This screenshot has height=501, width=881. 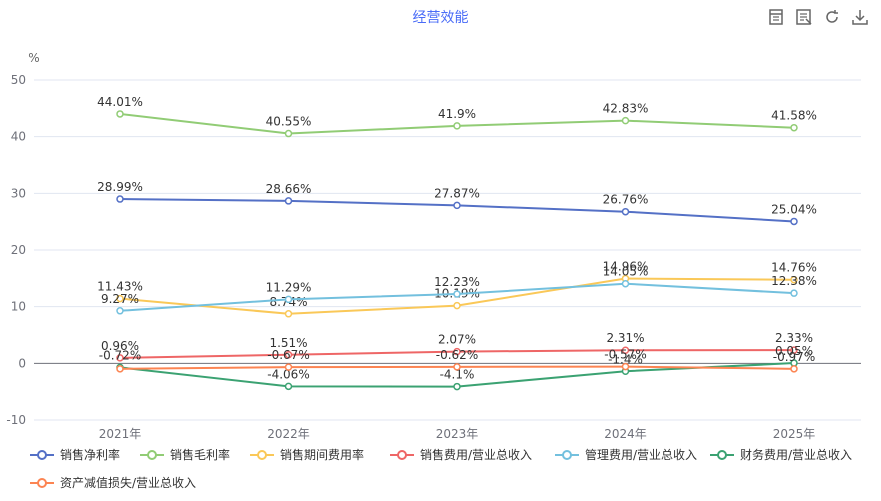 What do you see at coordinates (626, 267) in the screenshot?
I see `data-label: 14.96%` at bounding box center [626, 267].